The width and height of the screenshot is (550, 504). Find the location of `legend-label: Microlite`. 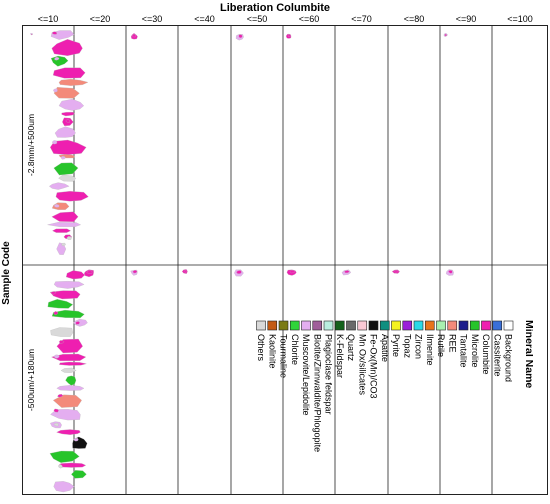

legend-label: Microlite is located at coordinates (475, 351).